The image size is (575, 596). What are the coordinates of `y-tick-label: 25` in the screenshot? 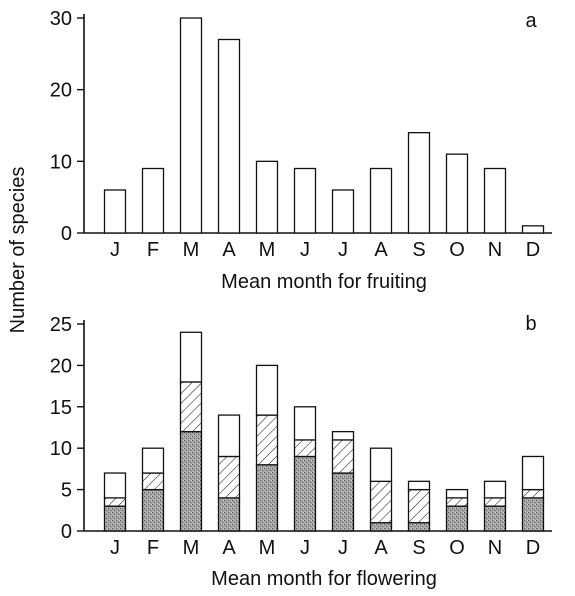 It's located at (61, 325).